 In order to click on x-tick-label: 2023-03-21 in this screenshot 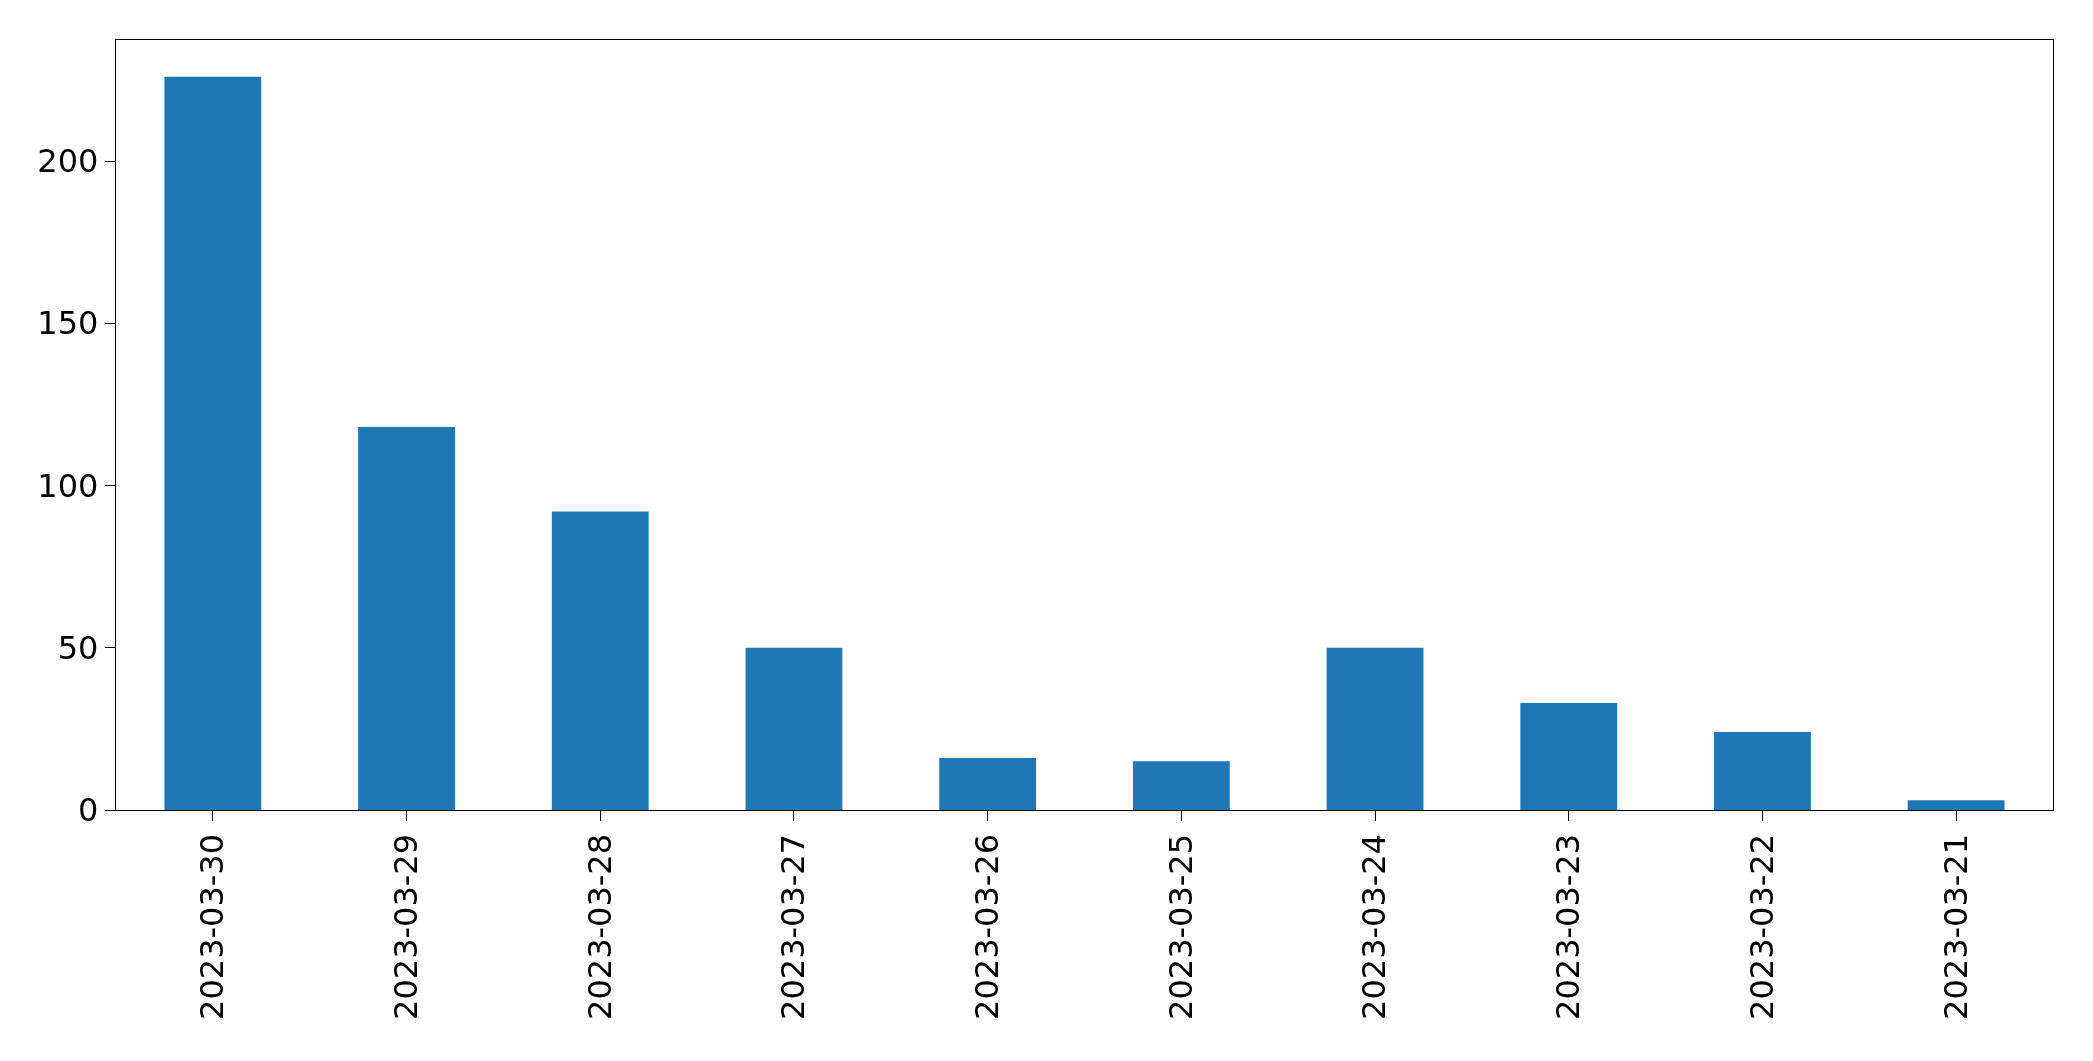, I will do `click(1955, 926)`.